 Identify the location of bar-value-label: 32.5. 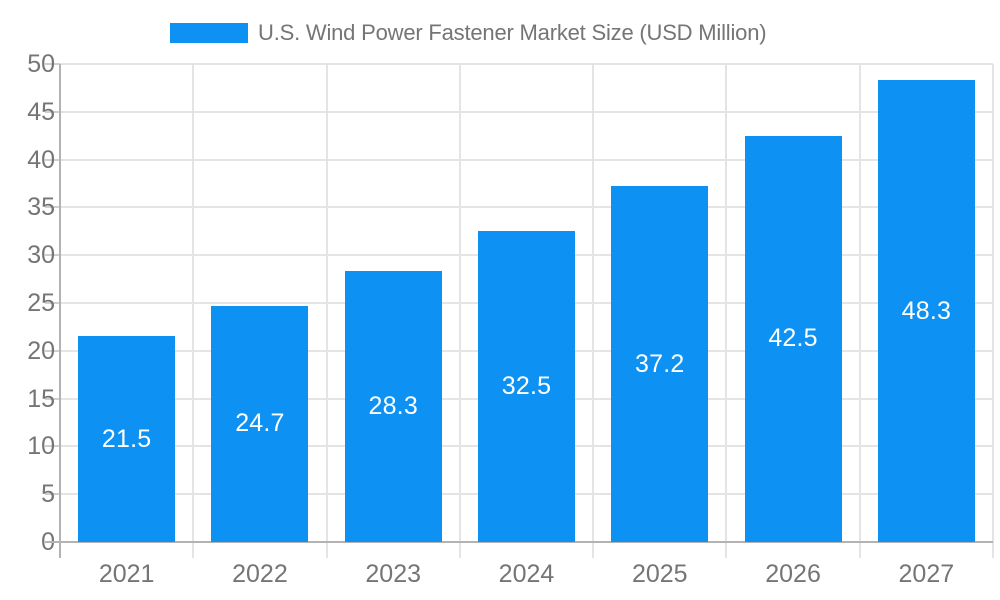
(526, 386).